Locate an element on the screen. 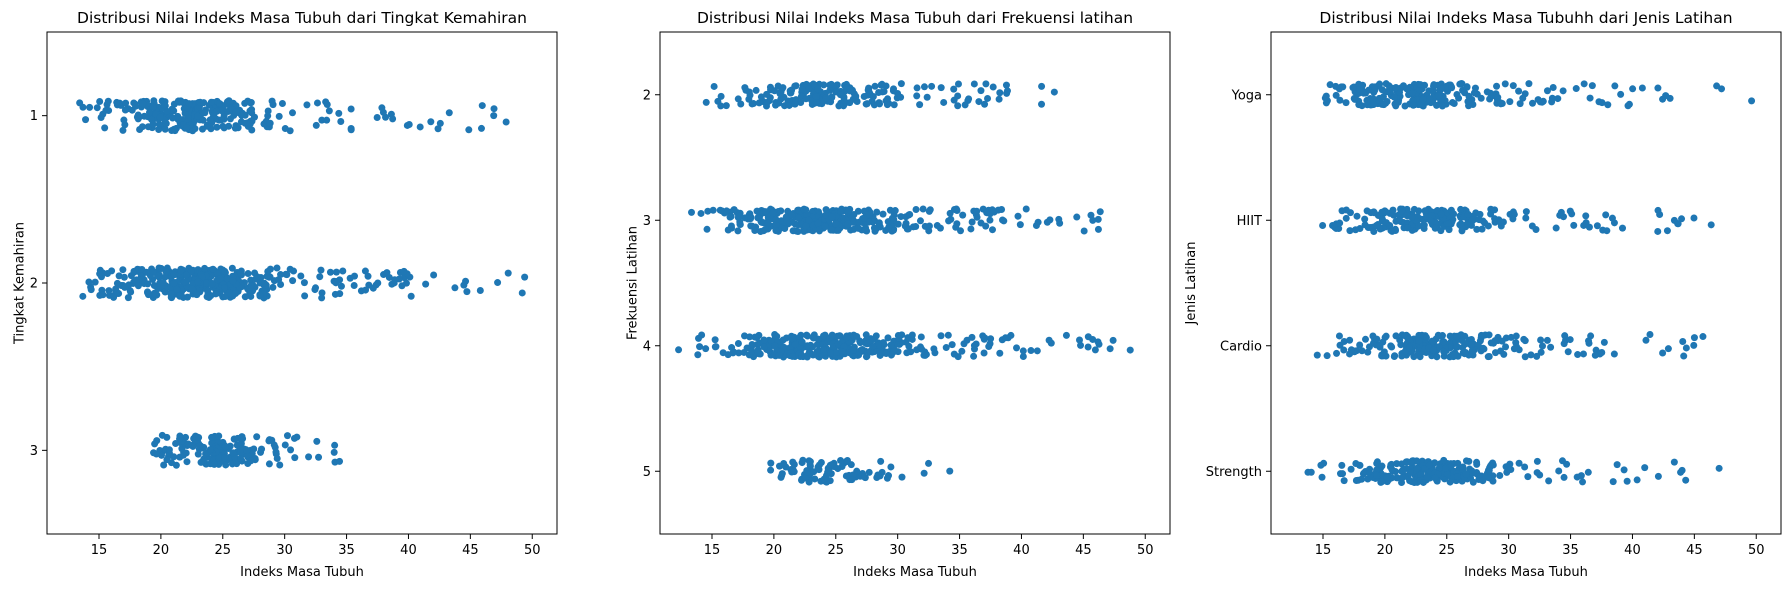 Image resolution: width=1789 pixels, height=590 pixels. y-tick-label: Cardio is located at coordinates (1241, 346).